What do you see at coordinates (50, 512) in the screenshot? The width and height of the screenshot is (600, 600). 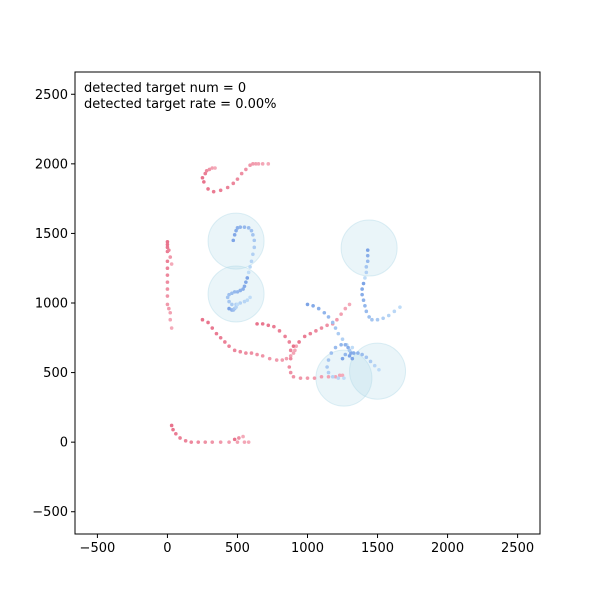 I see `y-tick-label: −500` at bounding box center [50, 512].